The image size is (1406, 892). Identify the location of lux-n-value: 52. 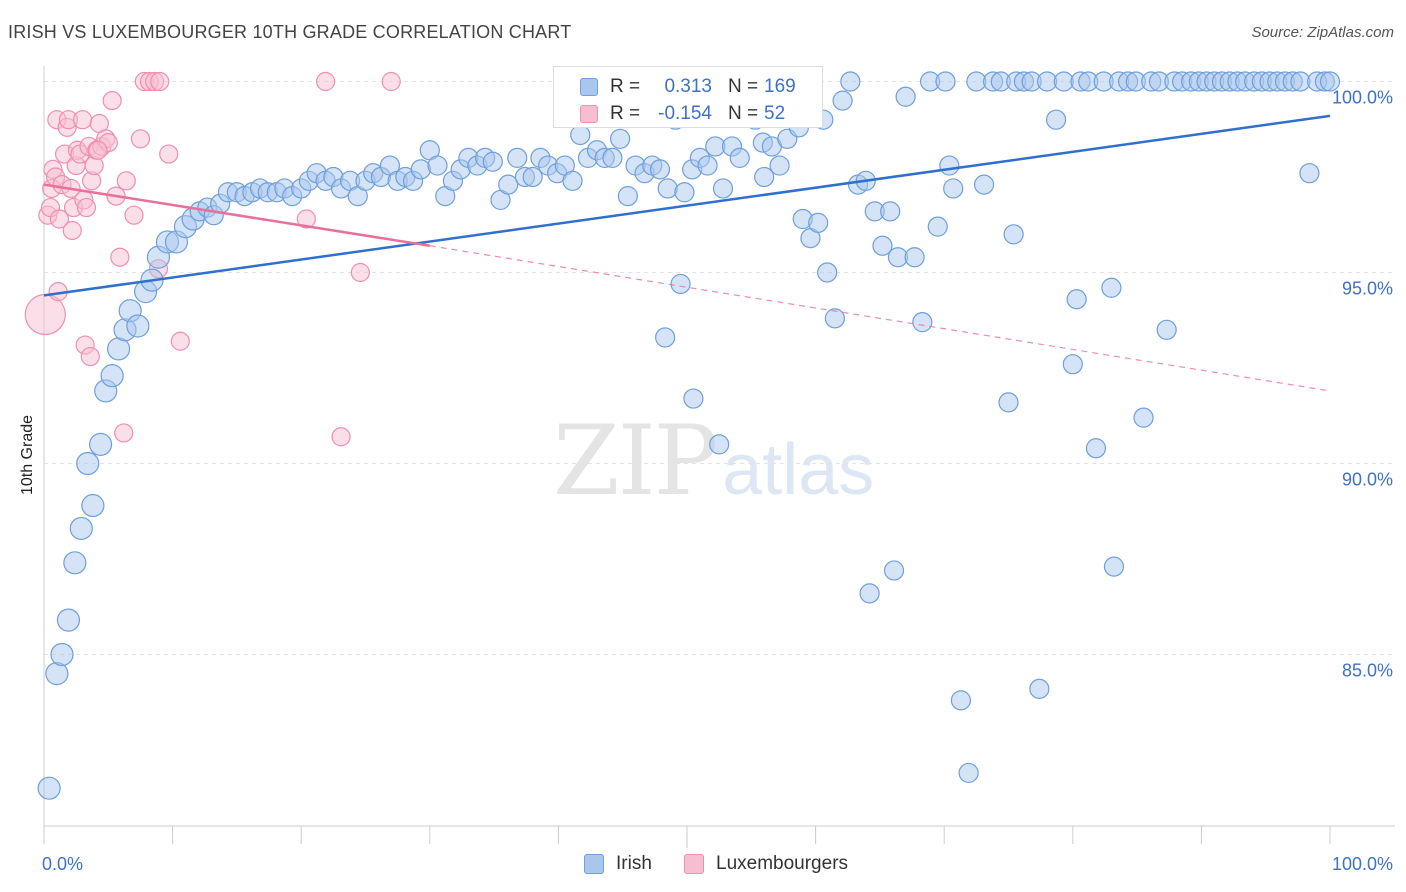
(775, 113).